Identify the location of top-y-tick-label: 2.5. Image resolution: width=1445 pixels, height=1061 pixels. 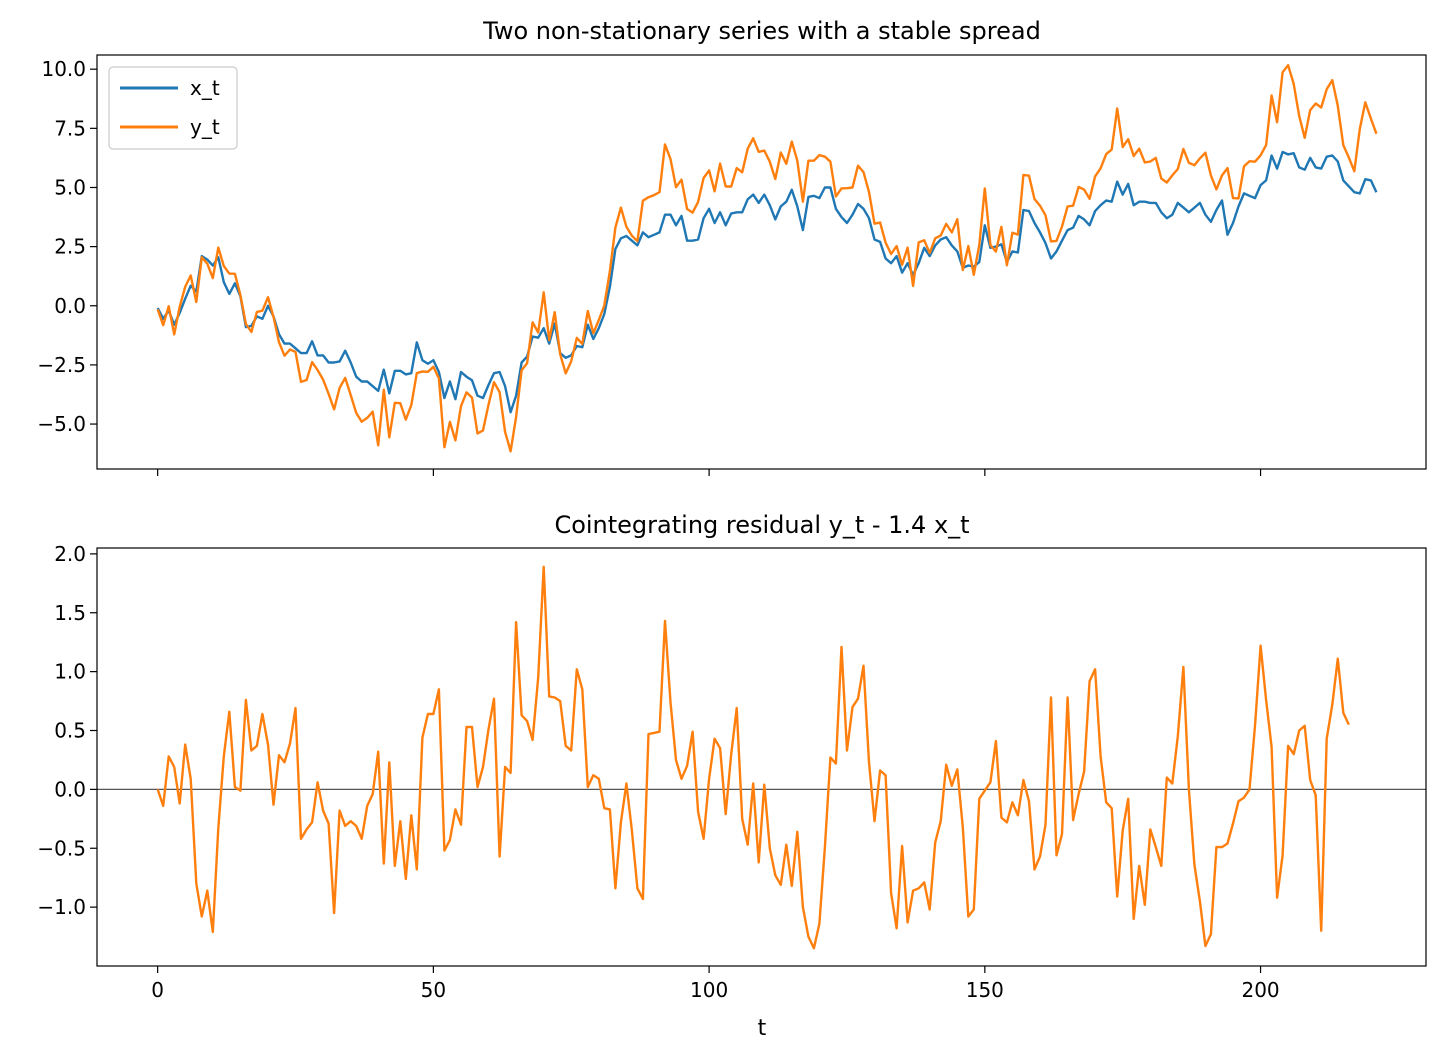
(70, 247).